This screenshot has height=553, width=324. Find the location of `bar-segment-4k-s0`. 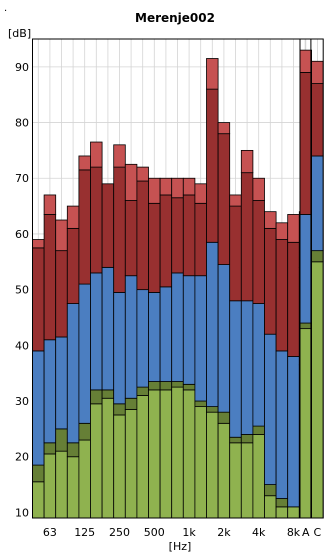

bar-segment-4k-s0 is located at coordinates (258, 476).